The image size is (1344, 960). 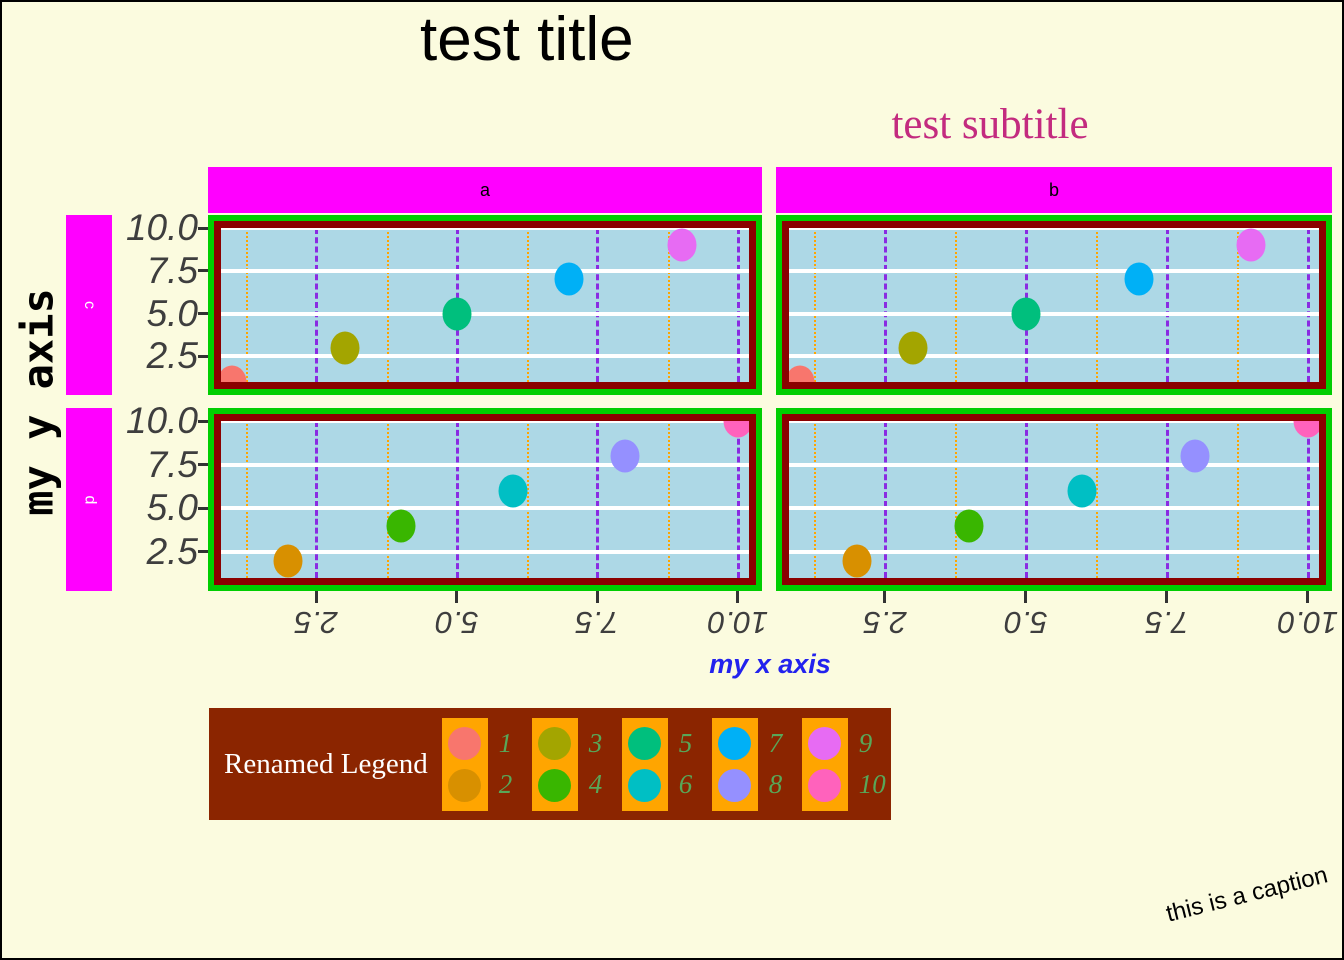 What do you see at coordinates (1247, 894) in the screenshot?
I see `plot-caption: this is a caption` at bounding box center [1247, 894].